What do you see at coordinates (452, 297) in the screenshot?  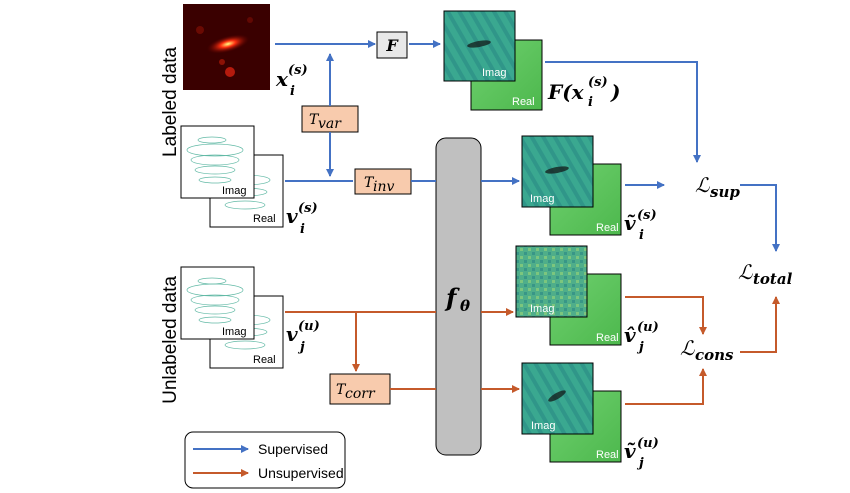 I see `svg-text: f` at bounding box center [452, 297].